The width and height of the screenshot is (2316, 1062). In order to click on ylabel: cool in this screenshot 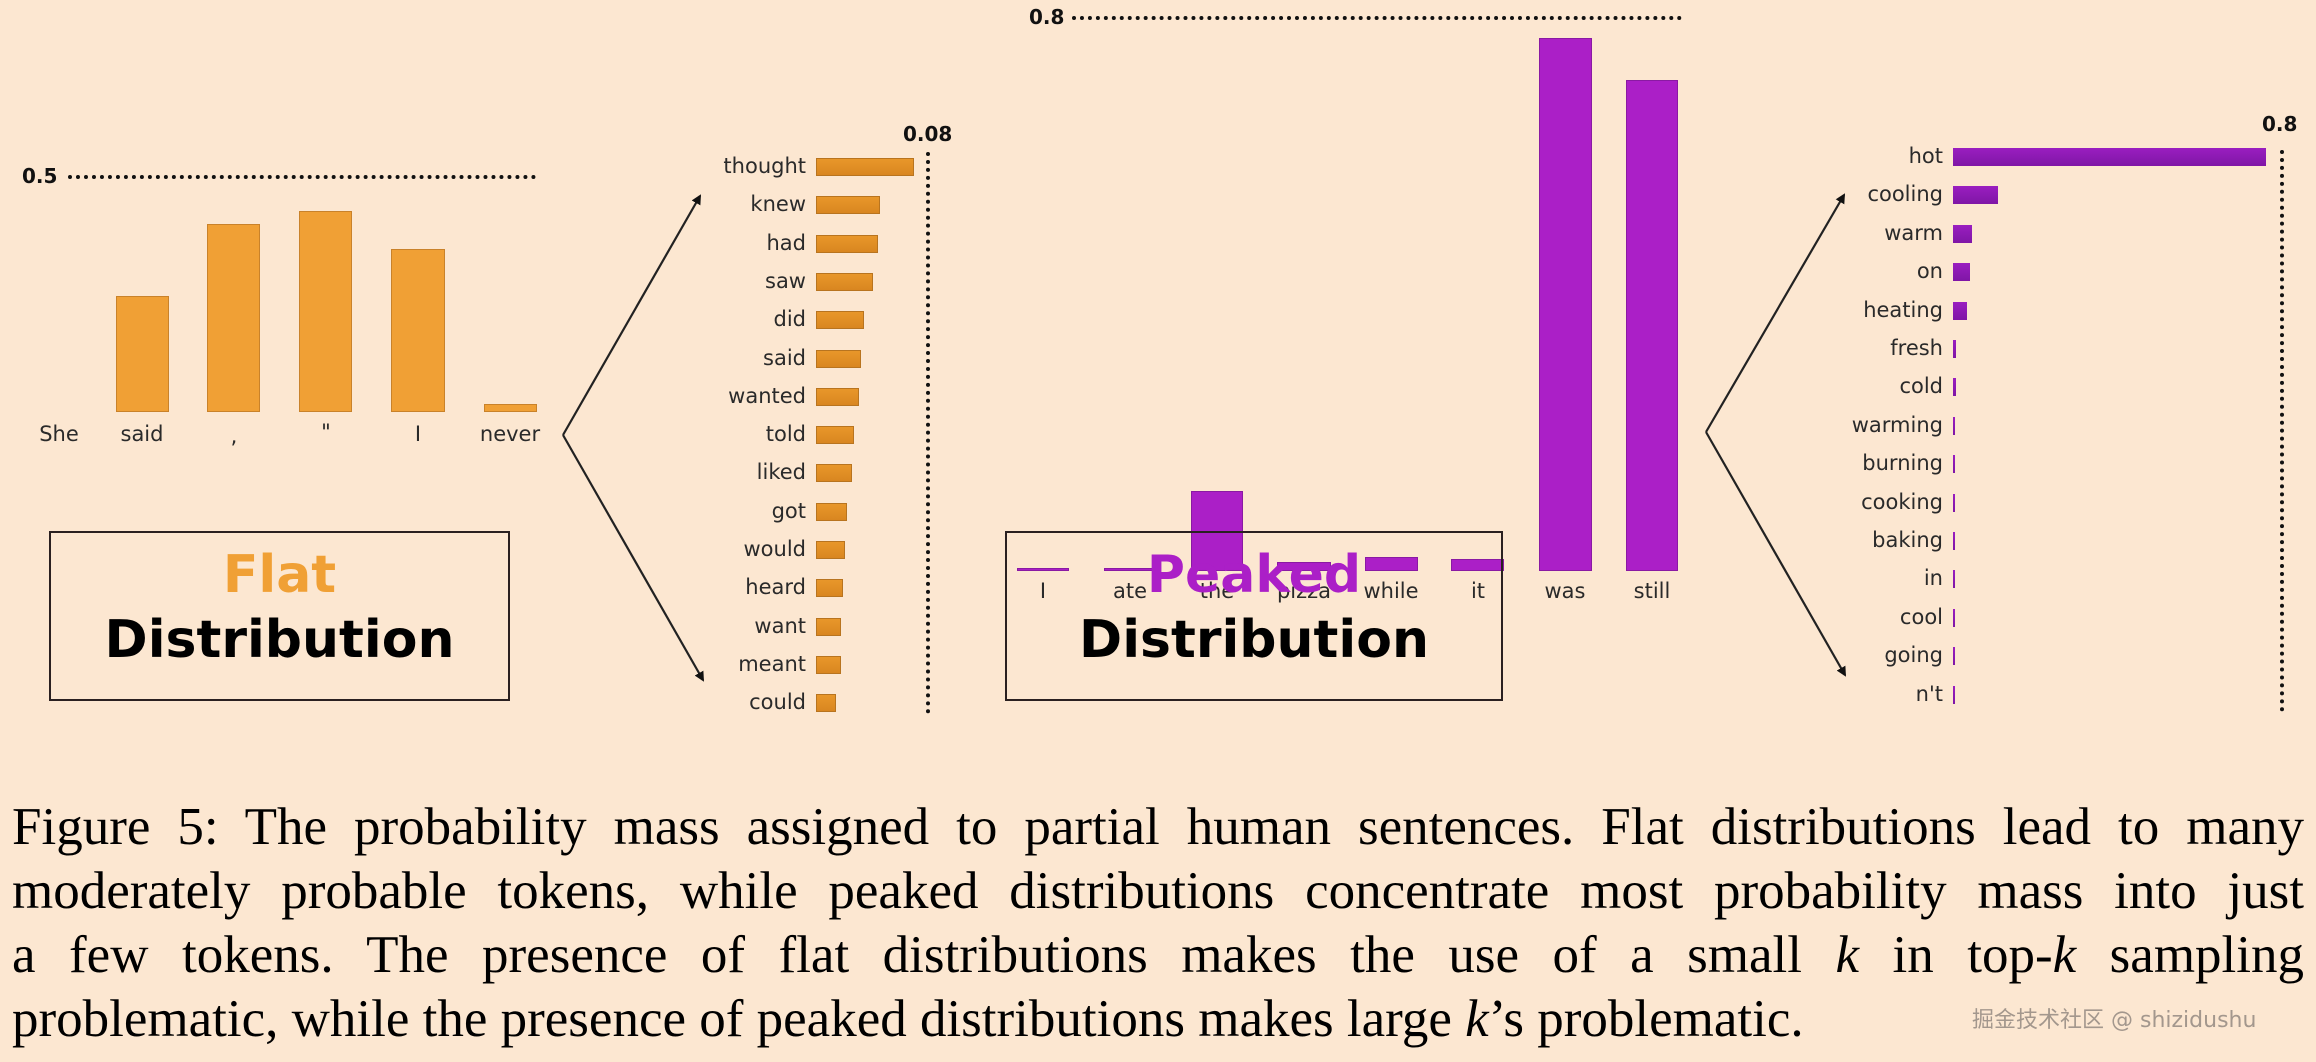, I will do `click(1921, 616)`.